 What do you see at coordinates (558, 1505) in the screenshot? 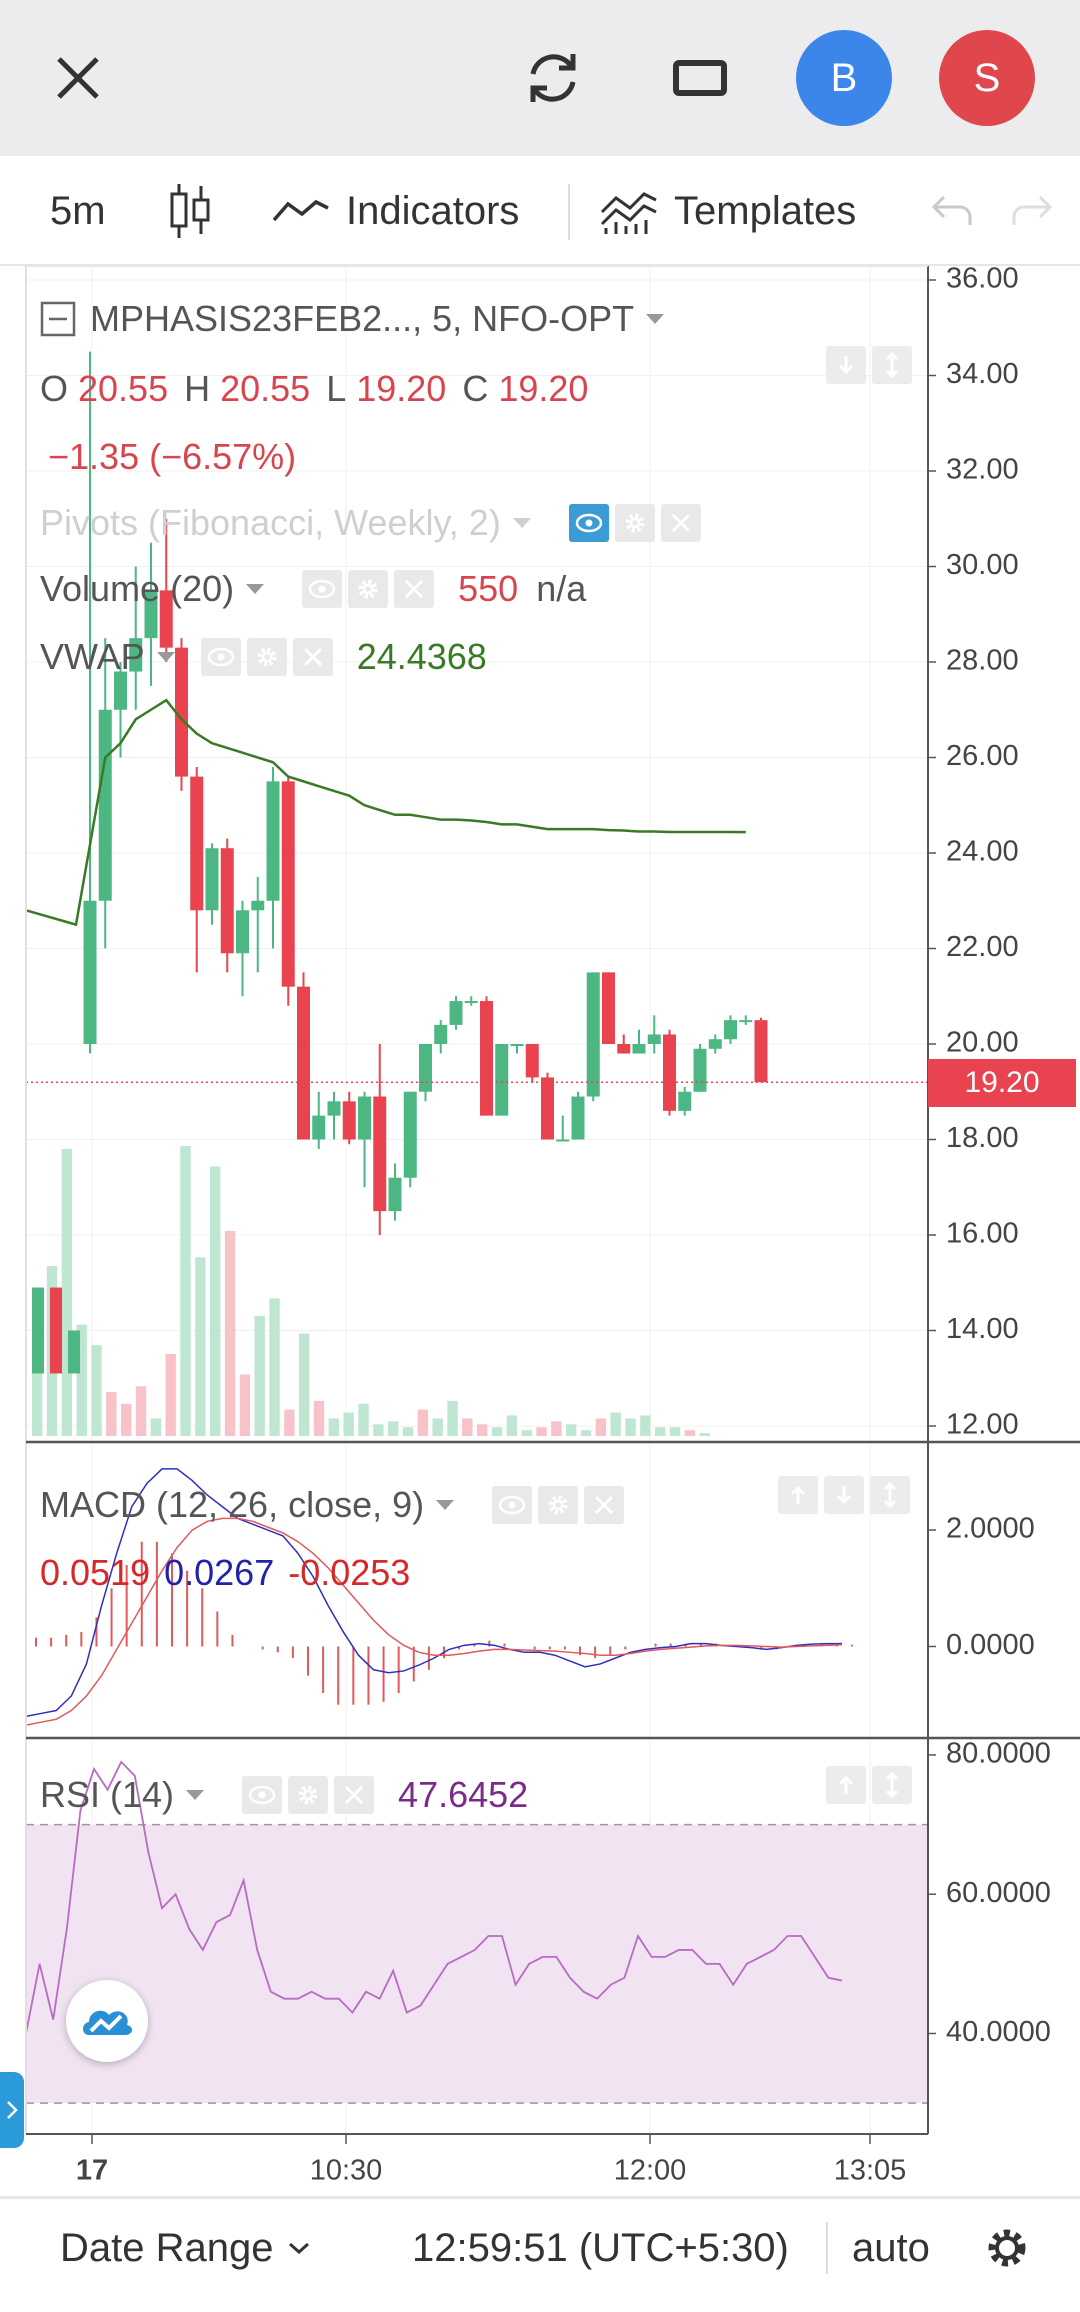
I see `macd-settings-button` at bounding box center [558, 1505].